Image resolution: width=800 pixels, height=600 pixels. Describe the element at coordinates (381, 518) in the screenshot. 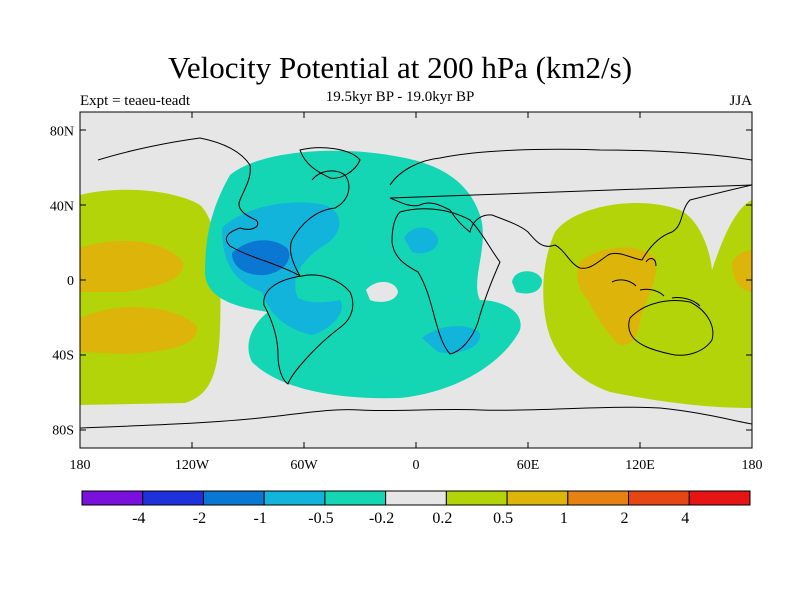

I see `colorbar-label: -0.2` at that location.